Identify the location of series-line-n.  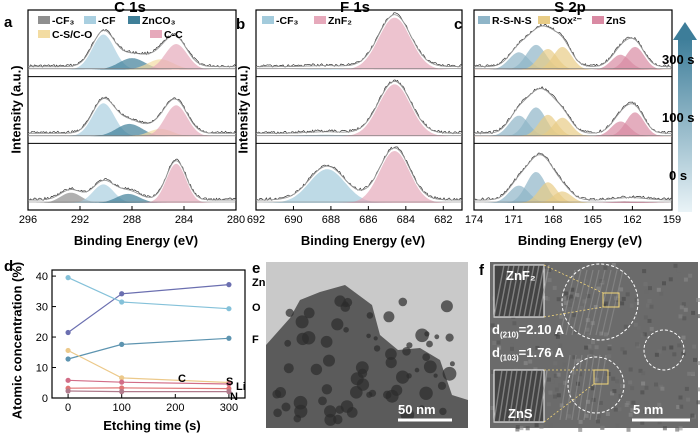
(148, 391).